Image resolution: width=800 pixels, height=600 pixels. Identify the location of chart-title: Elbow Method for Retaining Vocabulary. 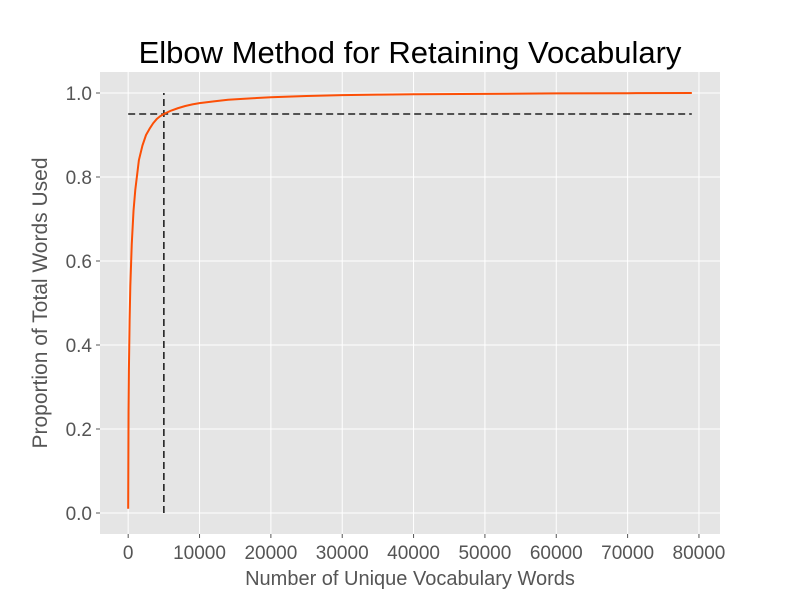
(410, 52).